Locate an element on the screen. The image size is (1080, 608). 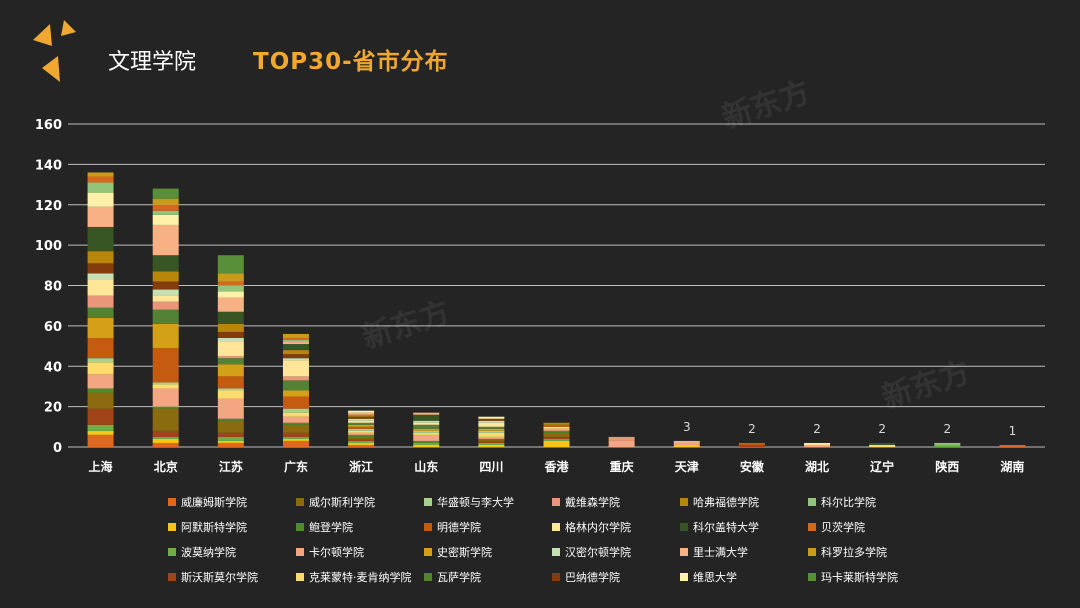
legend-label: 汉密尔顿学院 is located at coordinates (598, 552).